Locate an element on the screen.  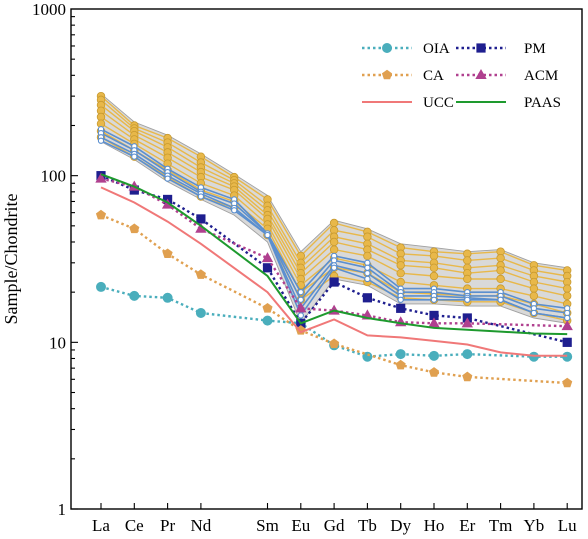
legend-label: PM is located at coordinates (535, 49).